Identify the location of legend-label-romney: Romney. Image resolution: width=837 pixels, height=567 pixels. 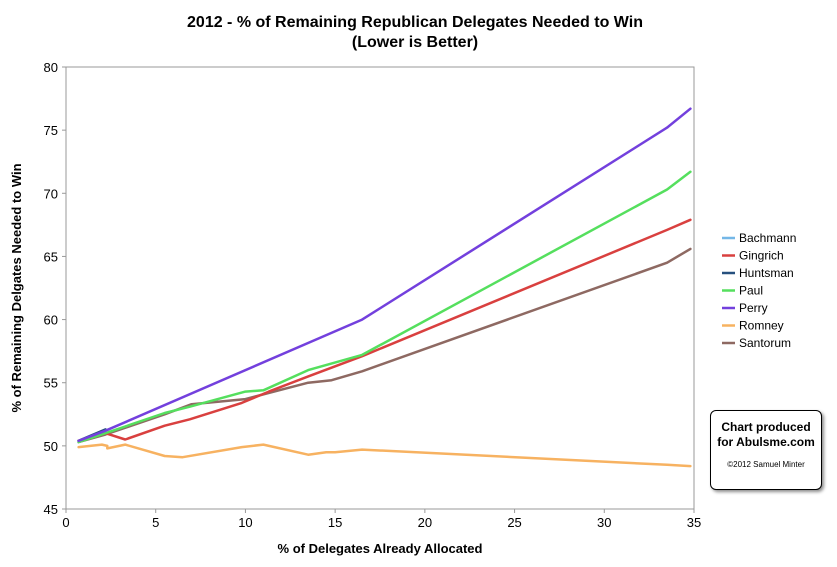
(761, 326).